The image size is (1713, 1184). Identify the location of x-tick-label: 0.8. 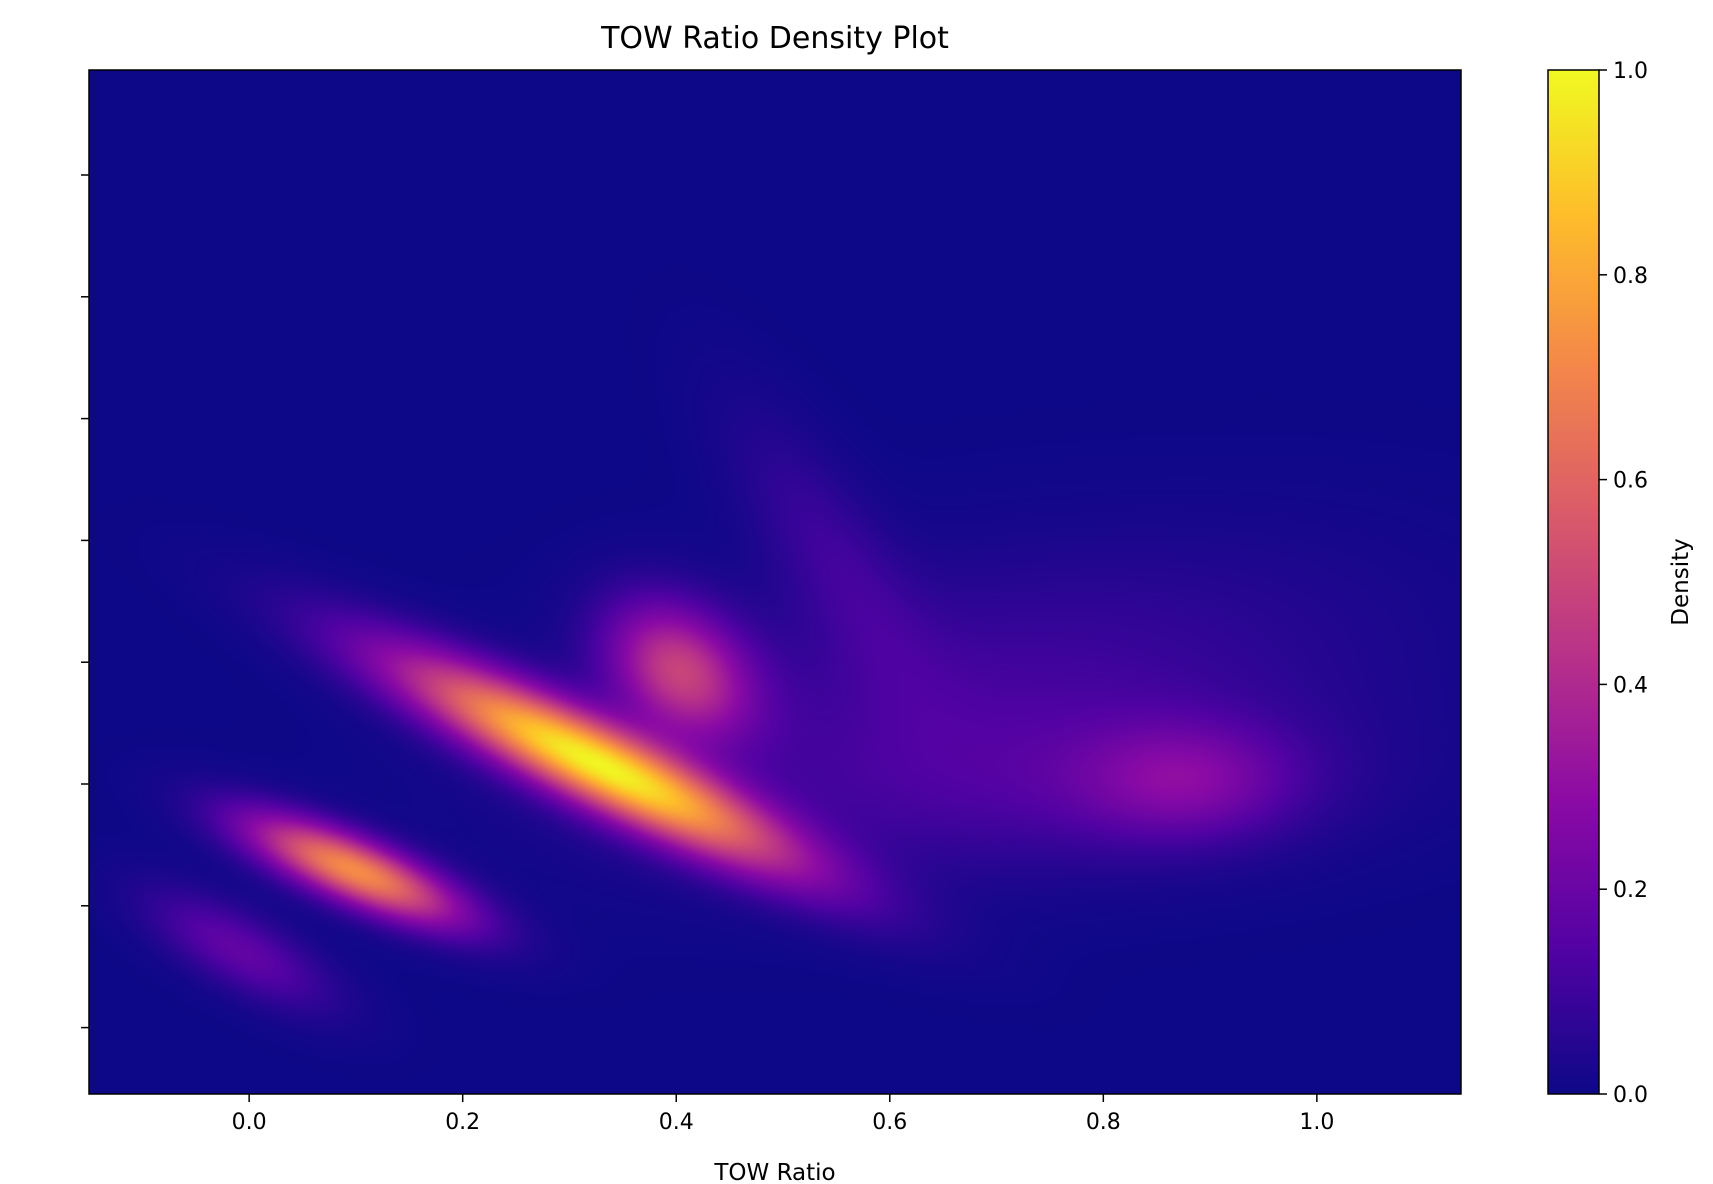
(1103, 1122).